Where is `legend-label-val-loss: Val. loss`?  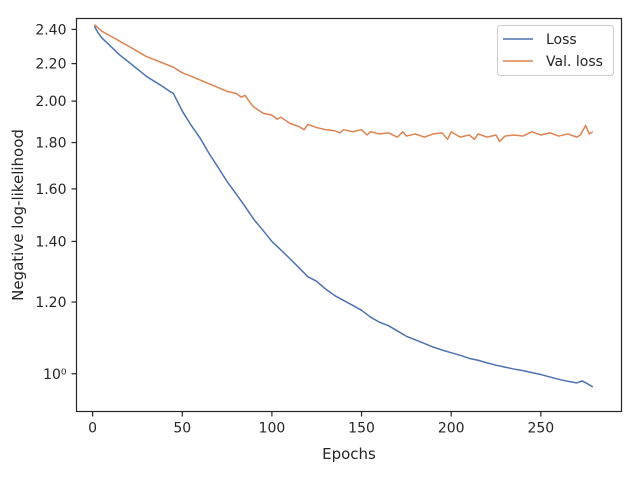
legend-label-val-loss: Val. loss is located at coordinates (574, 62).